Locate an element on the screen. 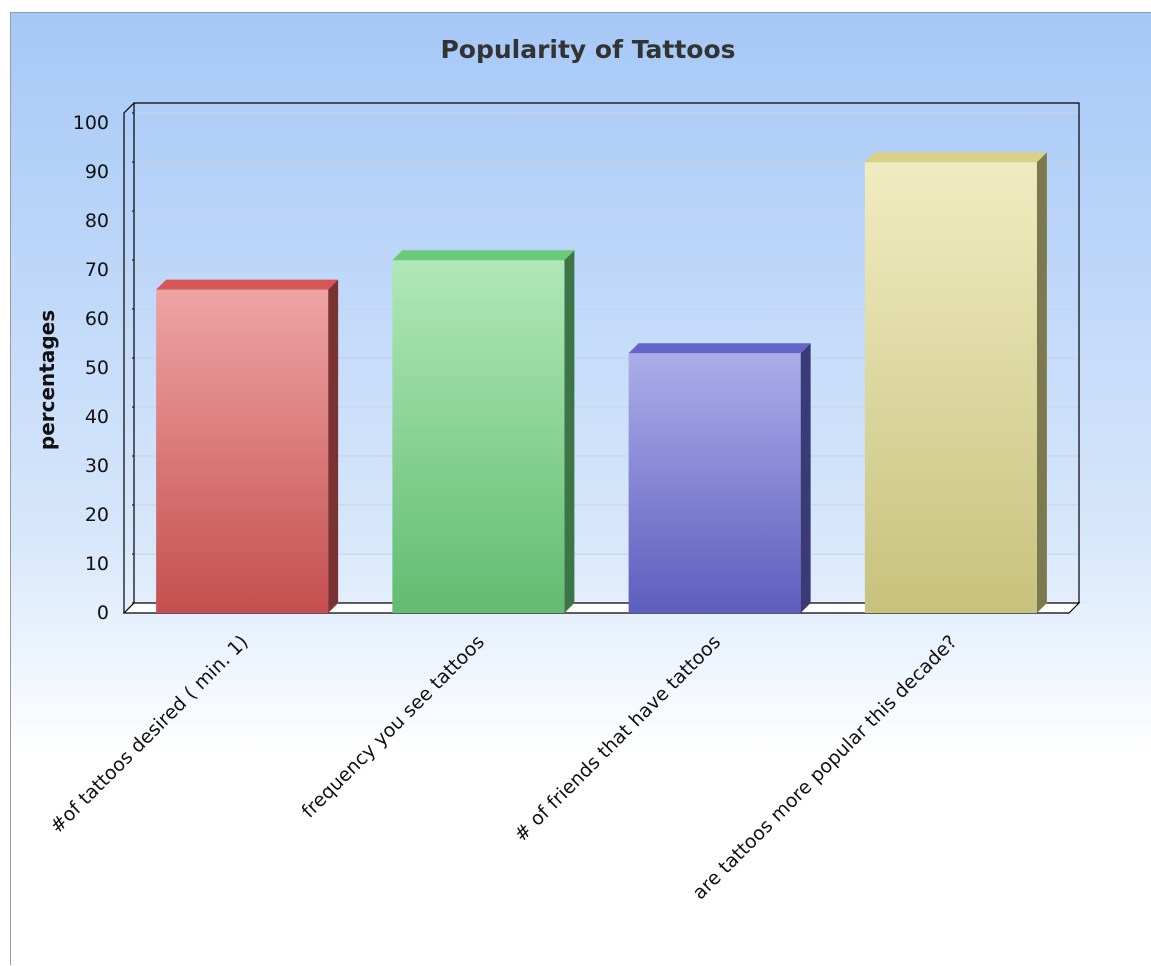  y-tick-label: 10 is located at coordinates (97, 564).